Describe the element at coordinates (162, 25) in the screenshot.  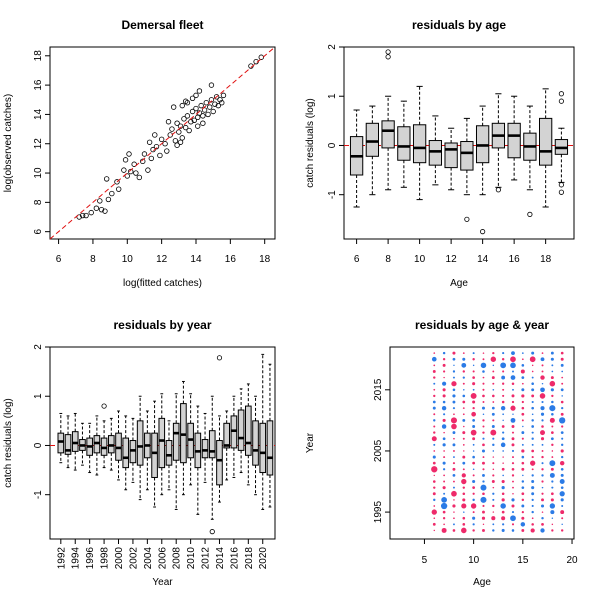
I see `chart-title: Demersal fleet` at that location.